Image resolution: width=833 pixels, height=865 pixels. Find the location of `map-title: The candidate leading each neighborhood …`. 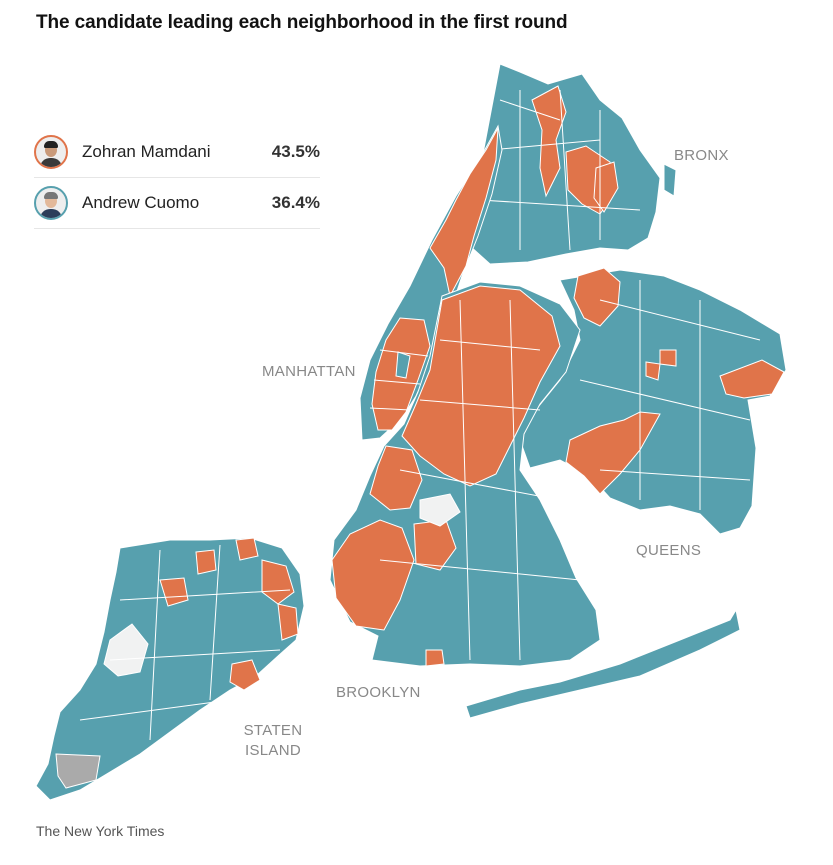

map-title: The candidate leading each neighborhood … is located at coordinates (302, 22).